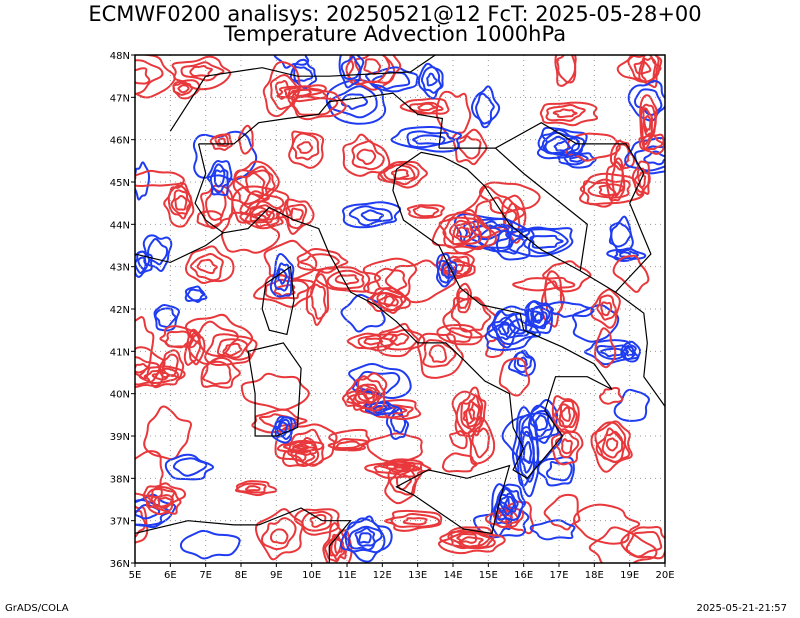 This screenshot has width=800, height=618. What do you see at coordinates (120, 141) in the screenshot?
I see `lat-tick-label: 46N` at bounding box center [120, 141].